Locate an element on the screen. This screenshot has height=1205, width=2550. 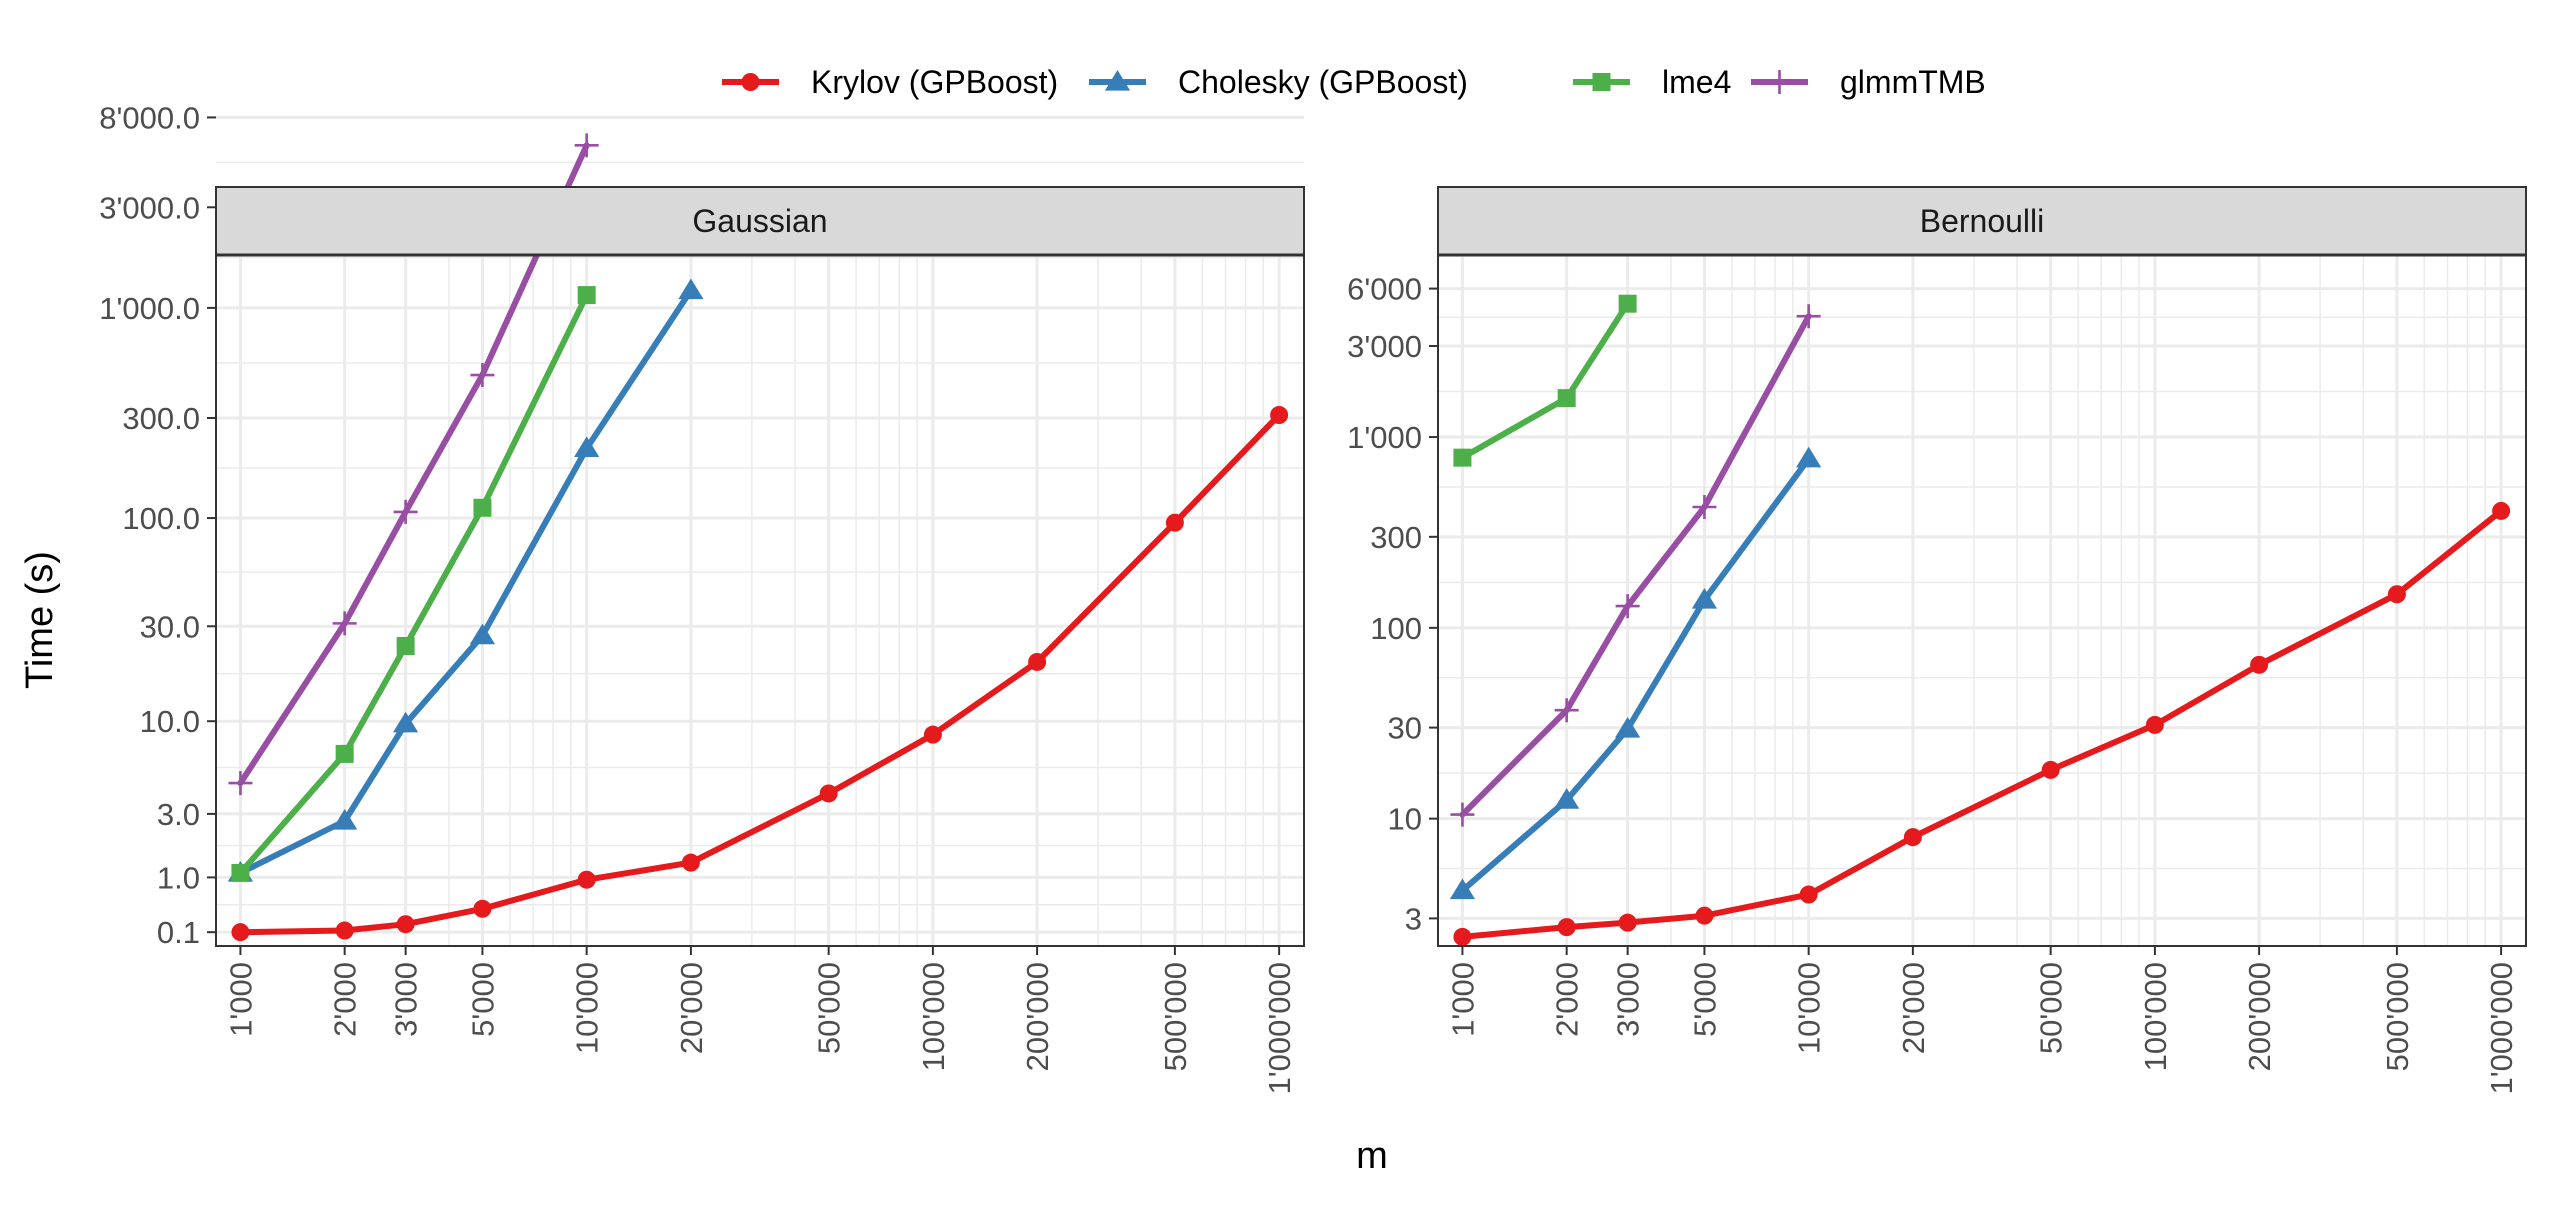
legend-marker-triangle is located at coordinates (1117, 80).